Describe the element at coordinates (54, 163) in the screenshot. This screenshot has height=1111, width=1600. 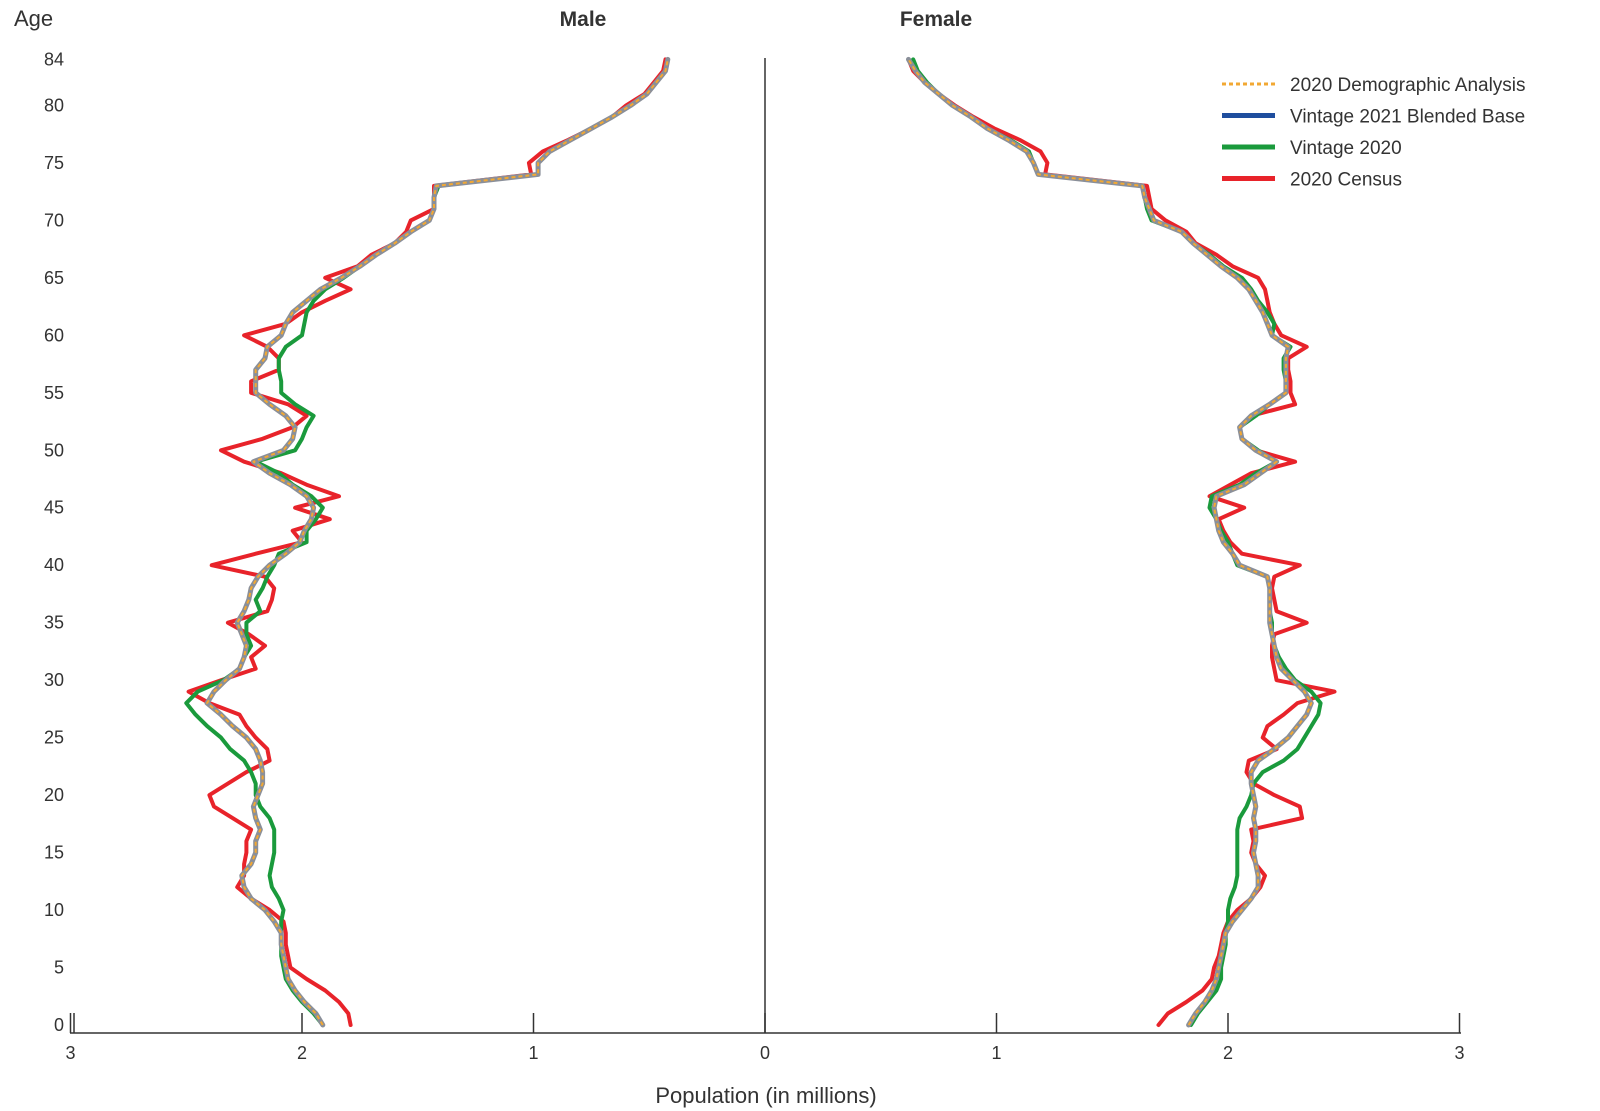
I see `y-tick-label: 75` at that location.